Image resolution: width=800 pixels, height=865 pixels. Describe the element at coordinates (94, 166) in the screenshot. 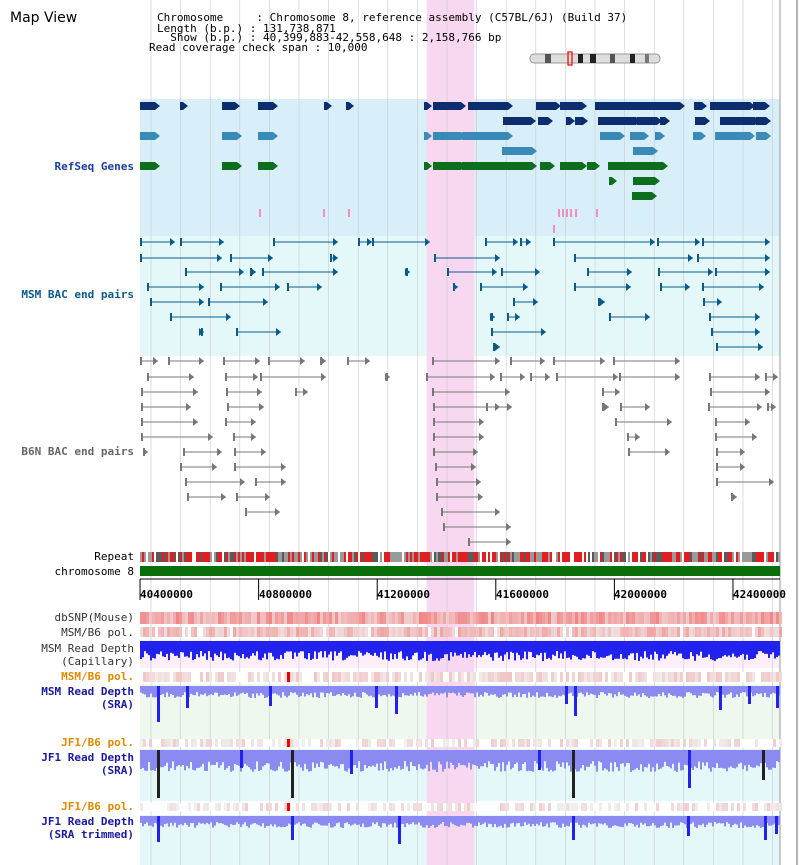

I see `track-label-refseq: RefSeq Genes` at that location.